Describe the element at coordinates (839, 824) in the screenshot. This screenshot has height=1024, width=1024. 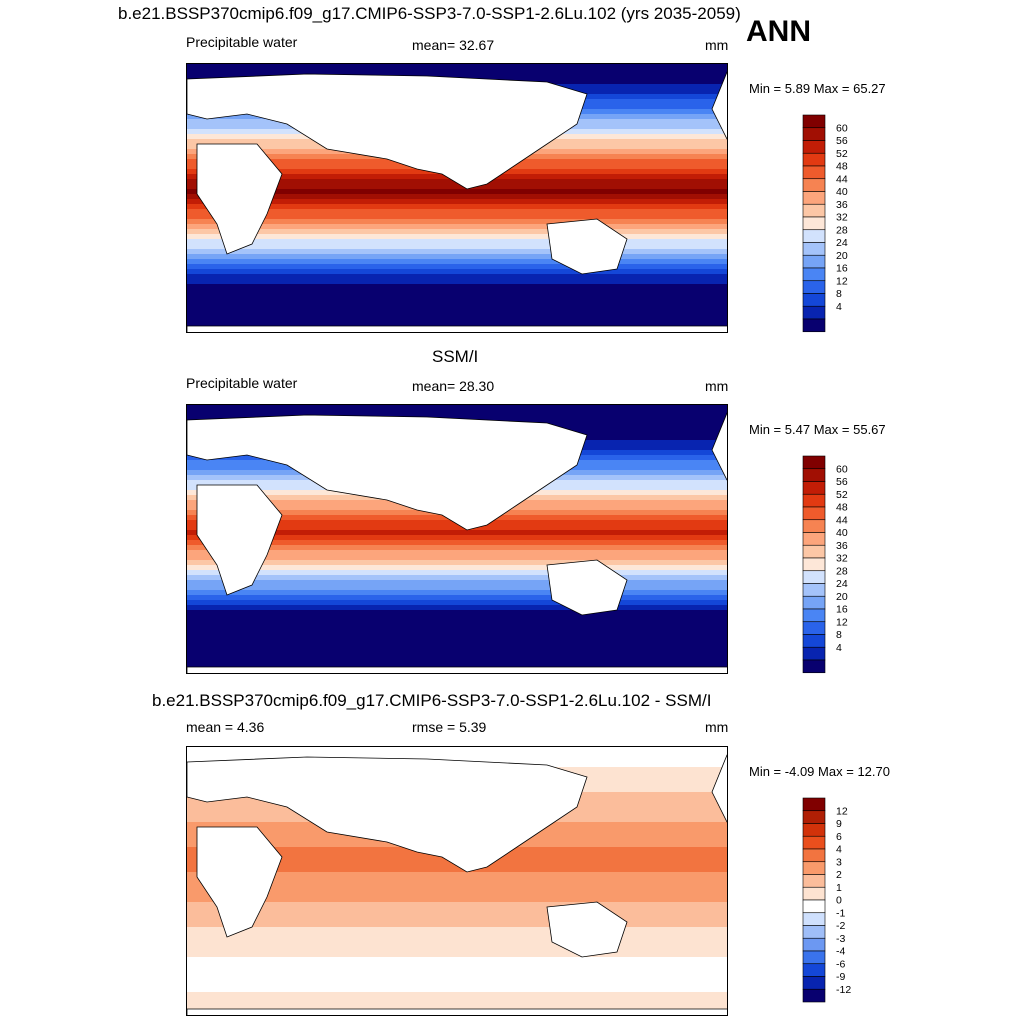
I see `colorbar-tick-label: 9` at that location.